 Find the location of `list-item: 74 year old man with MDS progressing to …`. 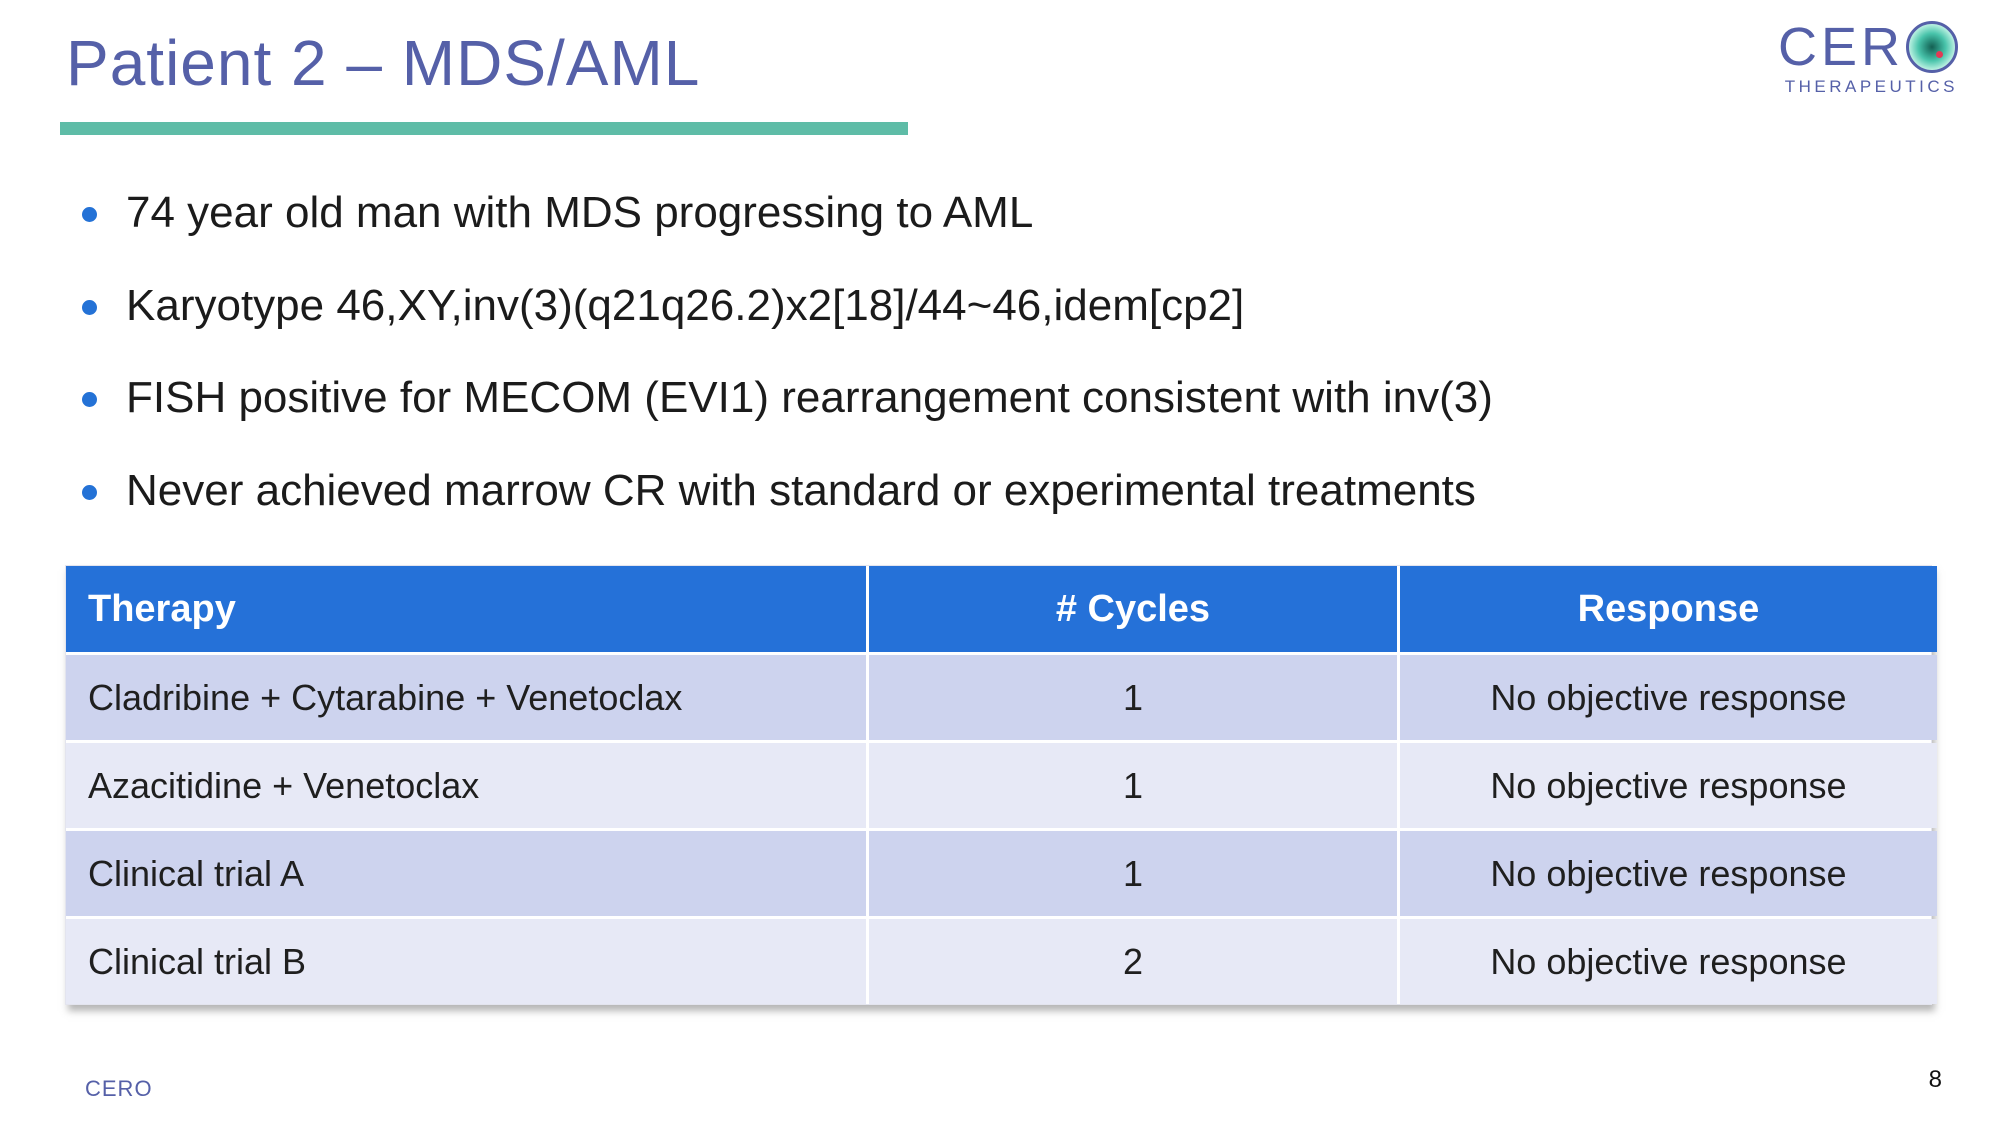

list-item: 74 year old man with MDS progressing to … is located at coordinates (1007, 213).